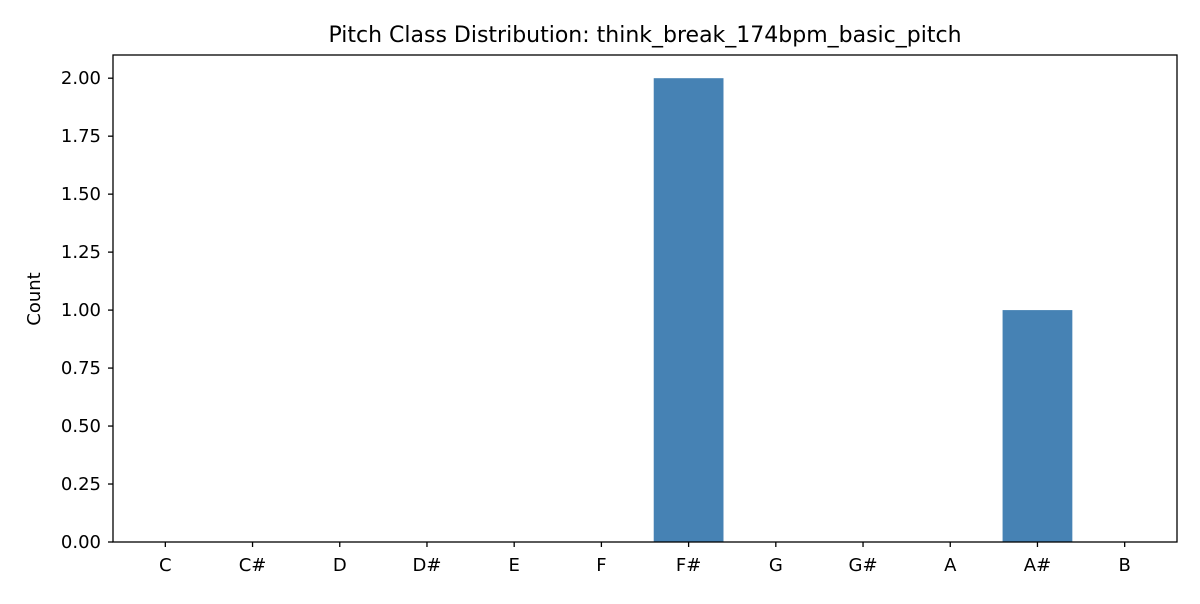  Describe the element at coordinates (1037, 426) in the screenshot. I see `bar-A#` at that location.